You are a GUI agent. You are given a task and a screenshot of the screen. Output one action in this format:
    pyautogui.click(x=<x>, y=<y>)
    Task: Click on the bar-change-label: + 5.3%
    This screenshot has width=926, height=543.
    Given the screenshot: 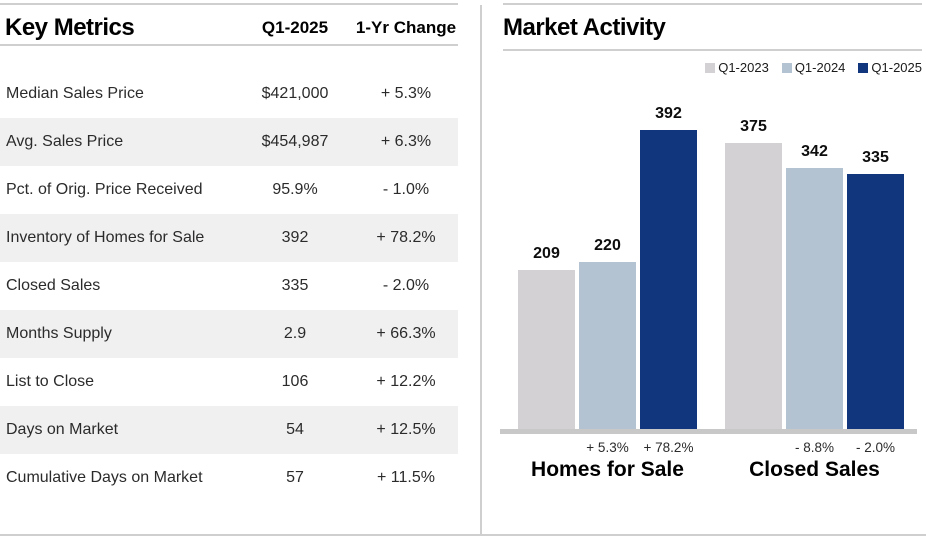 What is the action you would take?
    pyautogui.click(x=607, y=447)
    